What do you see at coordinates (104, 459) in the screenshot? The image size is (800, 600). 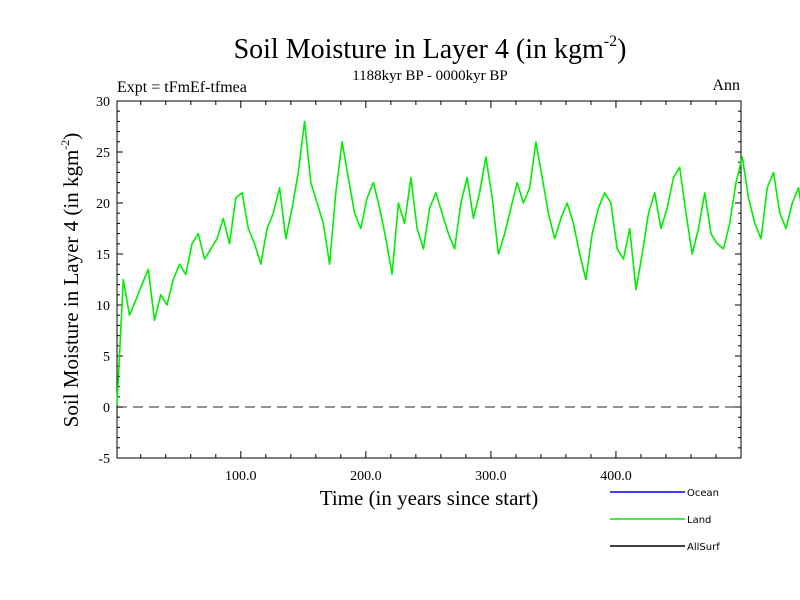 I see `y-tick-label: -5` at bounding box center [104, 459].